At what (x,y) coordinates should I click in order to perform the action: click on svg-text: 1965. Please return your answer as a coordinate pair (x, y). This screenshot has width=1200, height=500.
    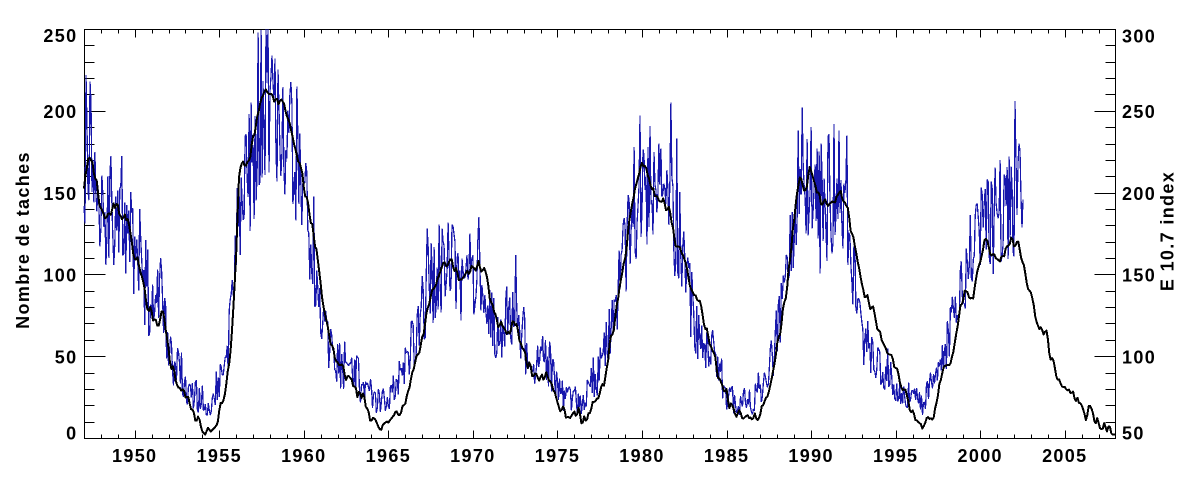
    Looking at the image, I should click on (388, 456).